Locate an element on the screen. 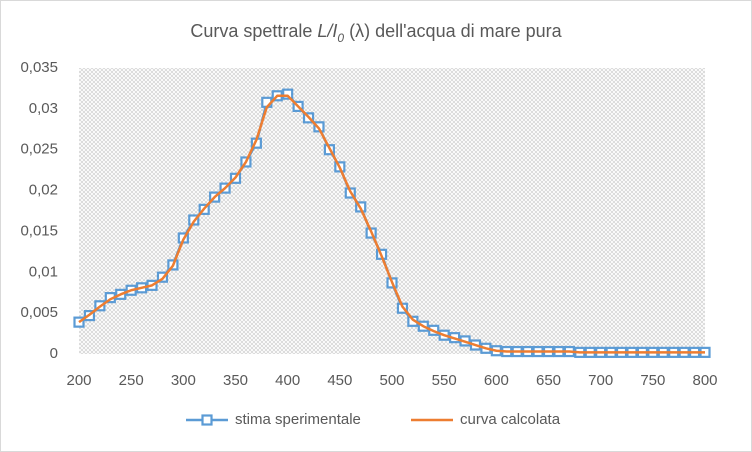 The image size is (752, 452). title-part: Curva spettrale is located at coordinates (253, 31).